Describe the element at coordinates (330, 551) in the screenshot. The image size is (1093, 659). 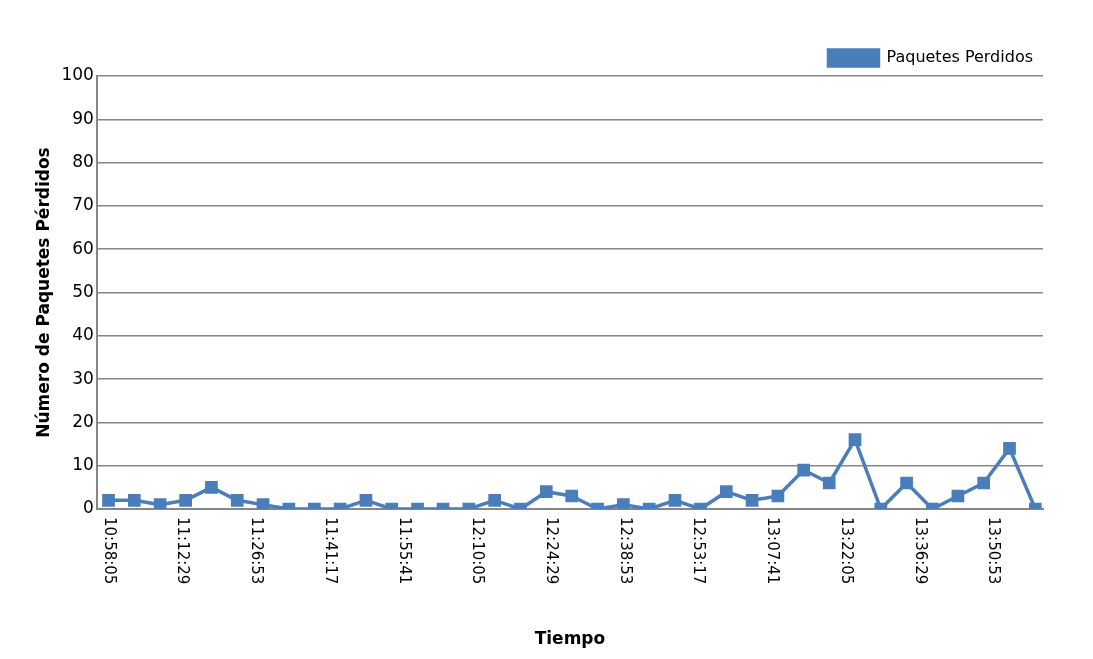
I see `x-tick-label: 11:41:17` at that location.